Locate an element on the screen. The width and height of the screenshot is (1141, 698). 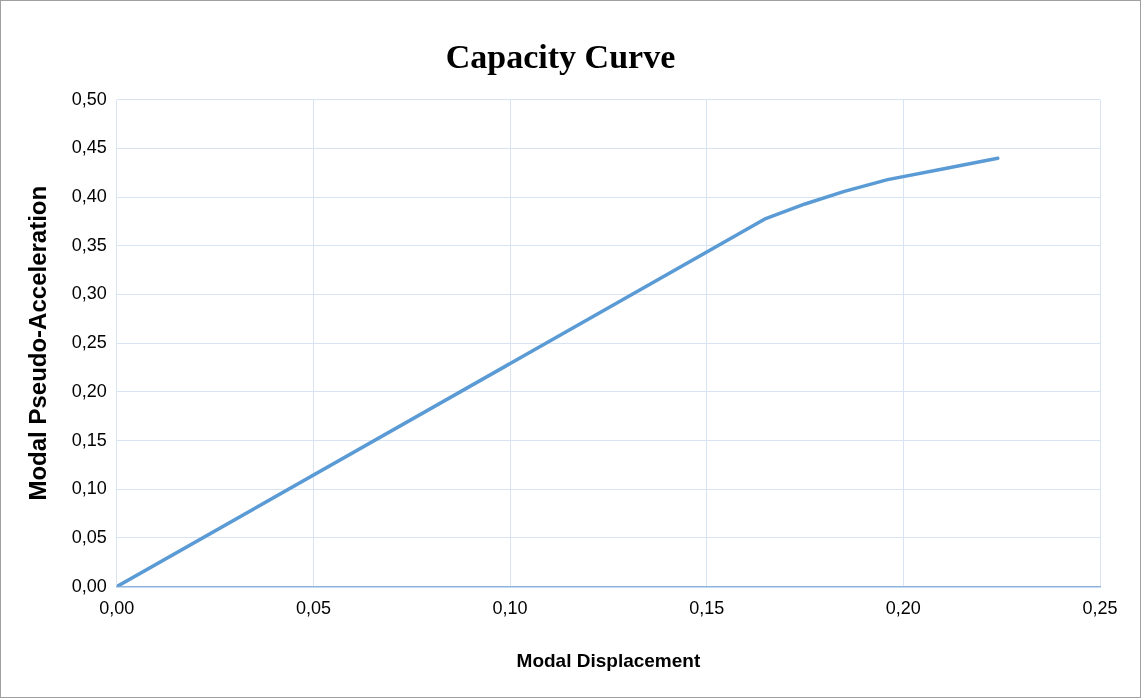
x-tick-label: 0,10 is located at coordinates (510, 608).